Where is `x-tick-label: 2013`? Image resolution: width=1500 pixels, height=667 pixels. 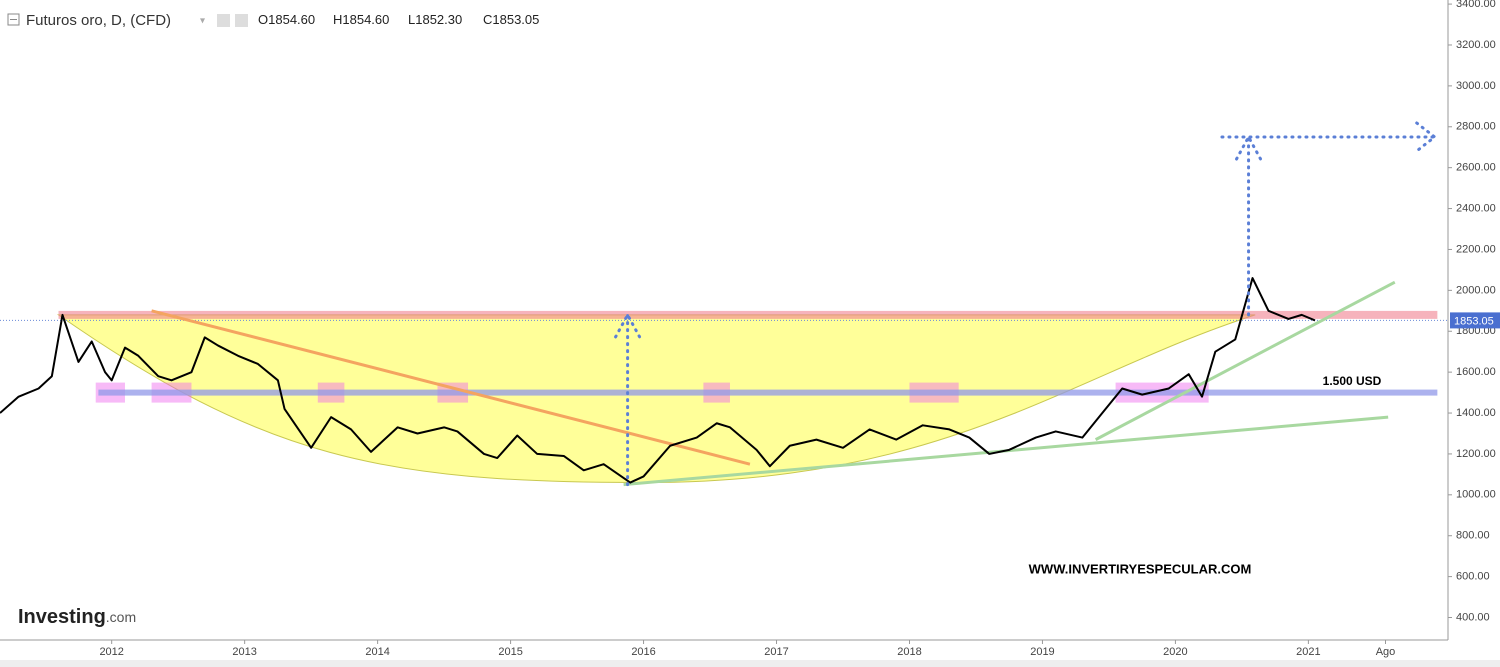 x-tick-label: 2013 is located at coordinates (244, 652).